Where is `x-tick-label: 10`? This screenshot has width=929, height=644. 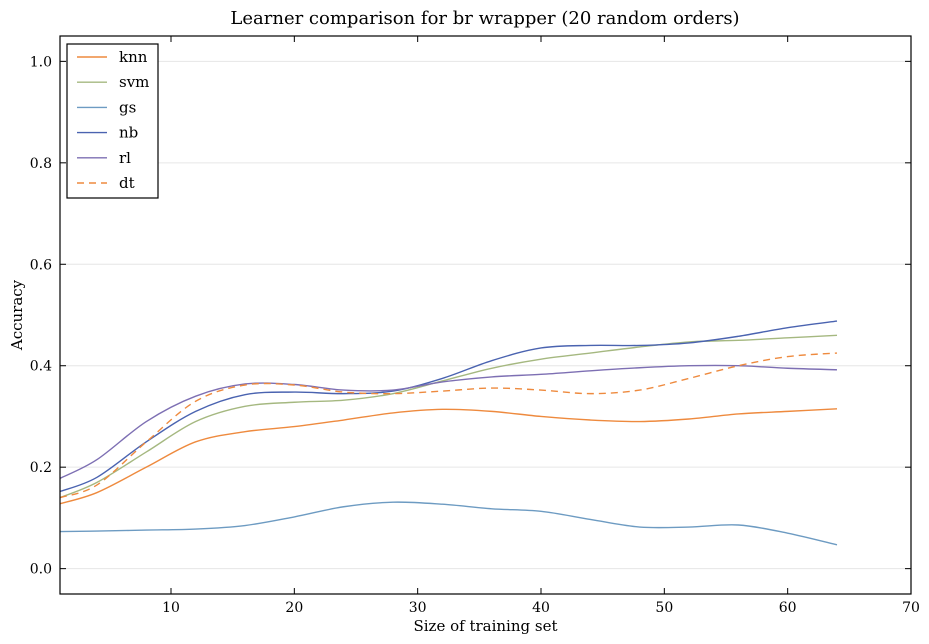
x-tick-label: 10 is located at coordinates (171, 608).